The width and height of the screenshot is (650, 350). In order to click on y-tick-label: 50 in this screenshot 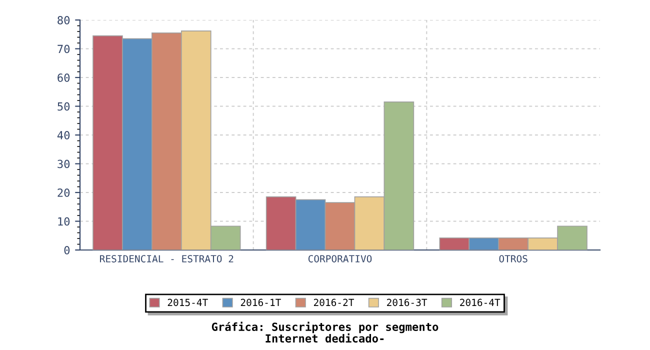, I will do `click(64, 106)`.